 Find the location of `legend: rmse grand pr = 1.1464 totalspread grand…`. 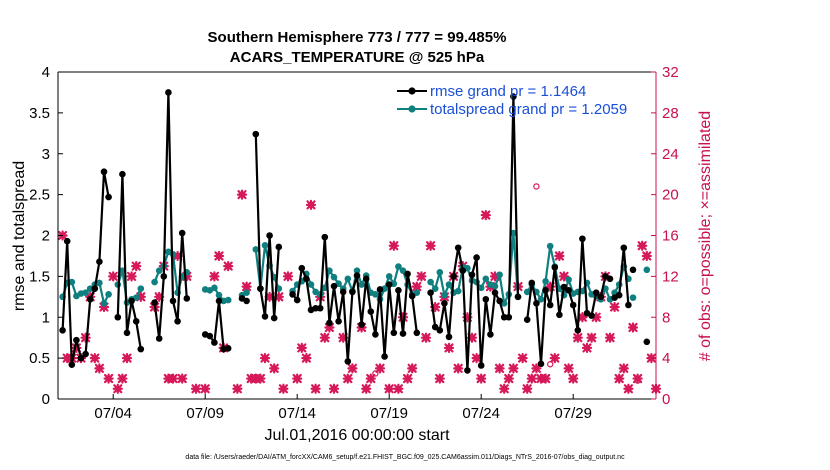

legend: rmse grand pr = 1.1464 totalspread grand… is located at coordinates (512, 100).